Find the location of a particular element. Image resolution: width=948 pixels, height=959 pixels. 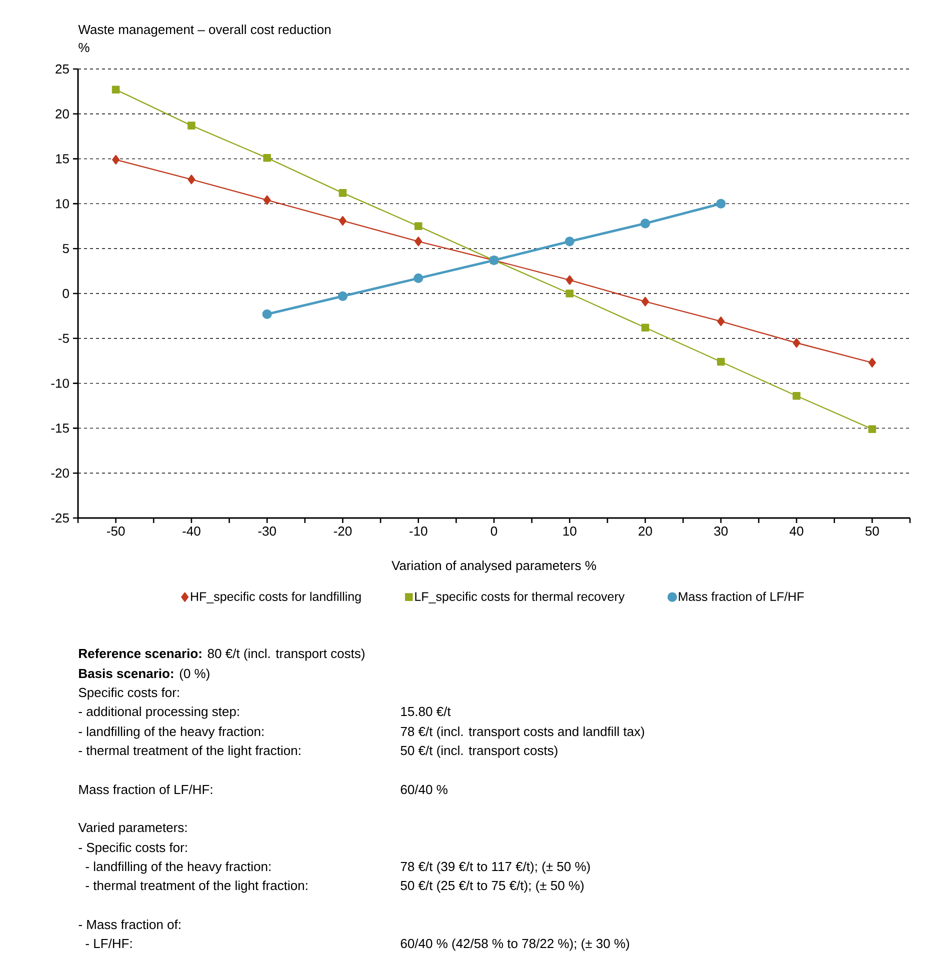

y-tick-label: 0 is located at coordinates (65, 293).